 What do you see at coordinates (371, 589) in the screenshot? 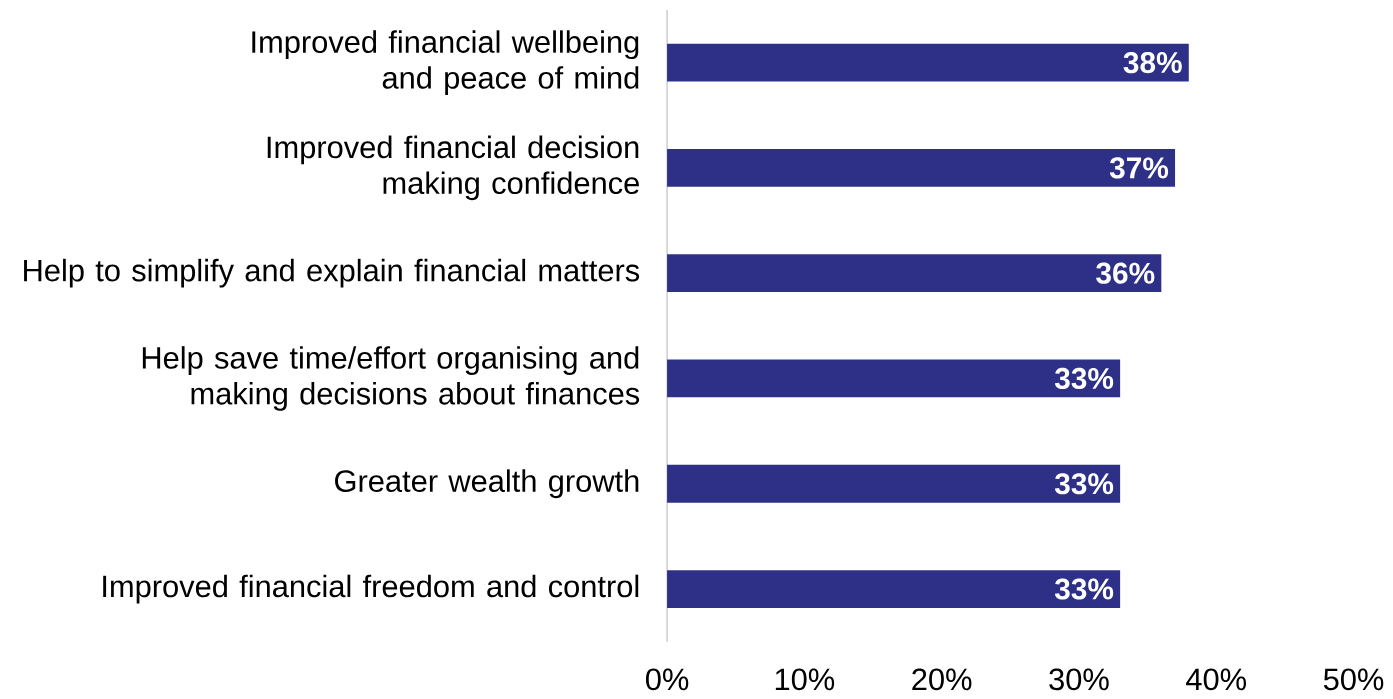
I see `y-tick-label: Improved financial freedom and control` at bounding box center [371, 589].